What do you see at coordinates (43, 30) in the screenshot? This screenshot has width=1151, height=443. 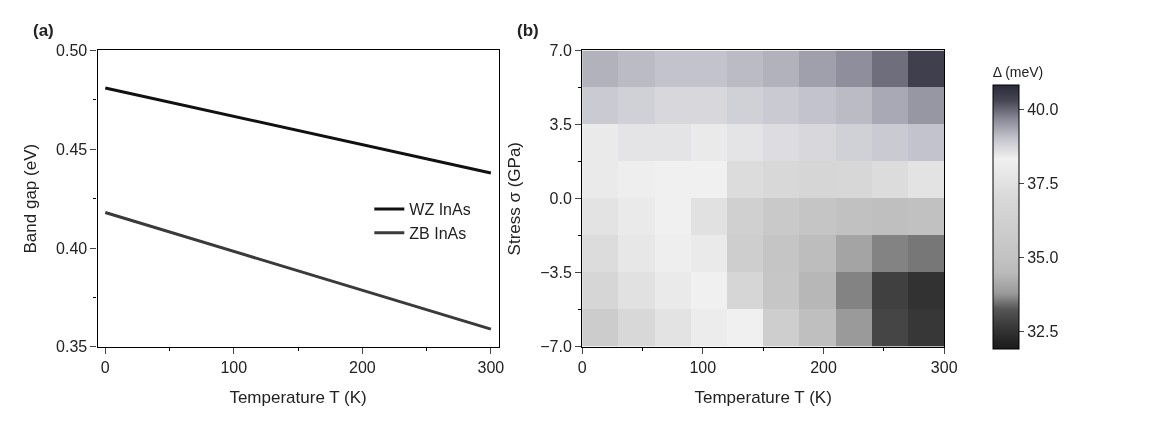 I see `chart-title: (a)` at bounding box center [43, 30].